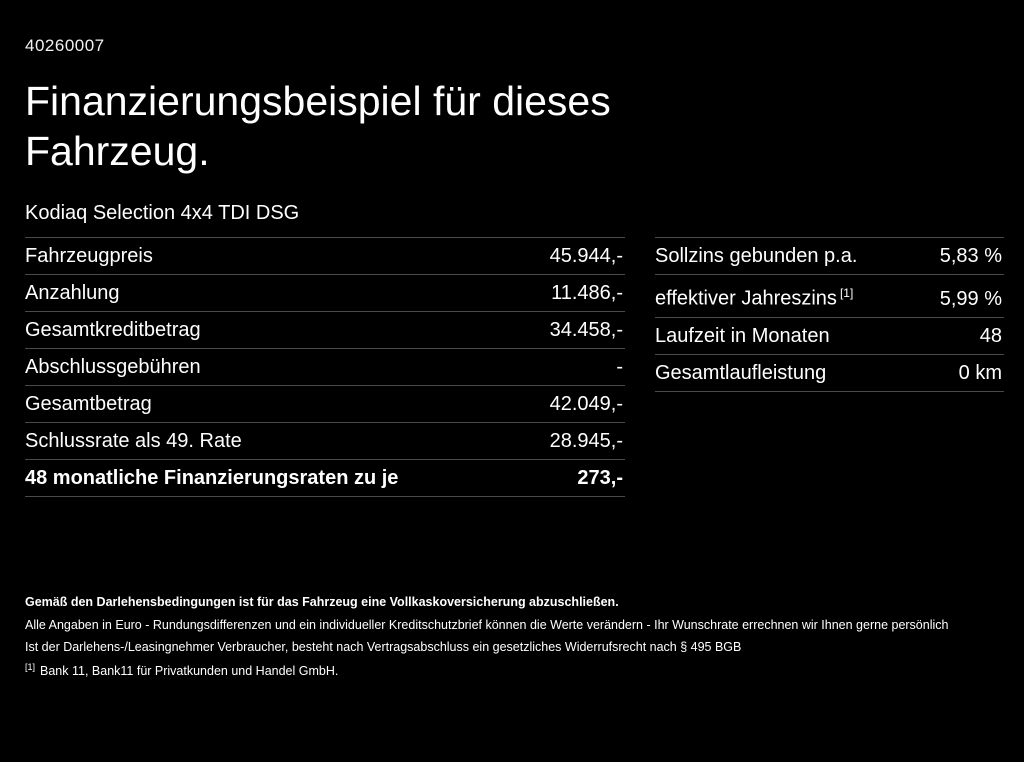 The image size is (1024, 768). Describe the element at coordinates (212, 478) in the screenshot. I see `row-label: 48 monatliche Finanzierungsraten zu je` at that location.